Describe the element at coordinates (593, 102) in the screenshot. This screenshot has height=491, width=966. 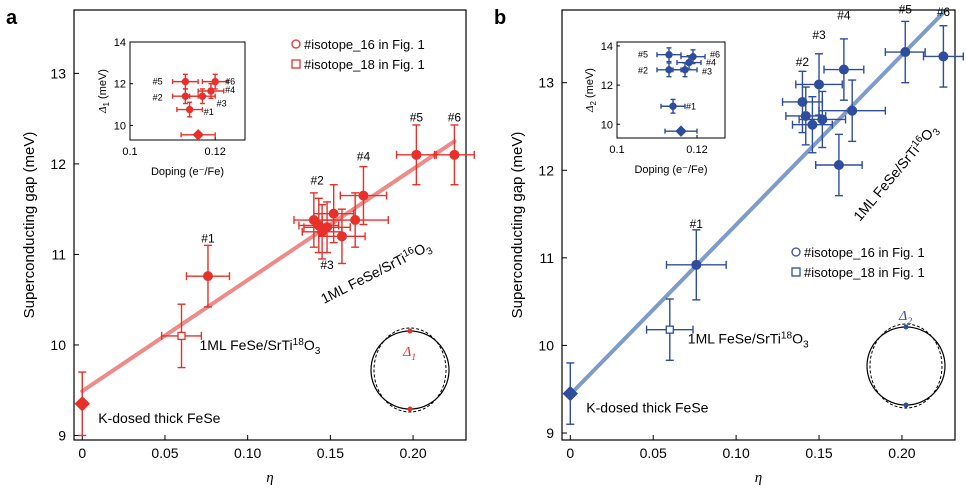
I see `inset-y-axis-label-sub: 2` at that location.